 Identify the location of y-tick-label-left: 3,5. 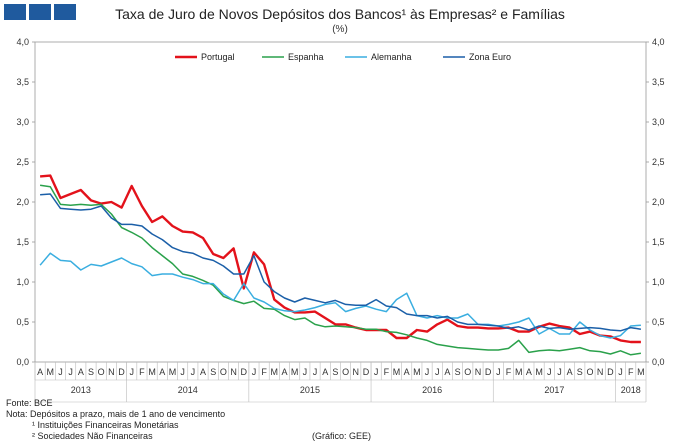
(22, 82).